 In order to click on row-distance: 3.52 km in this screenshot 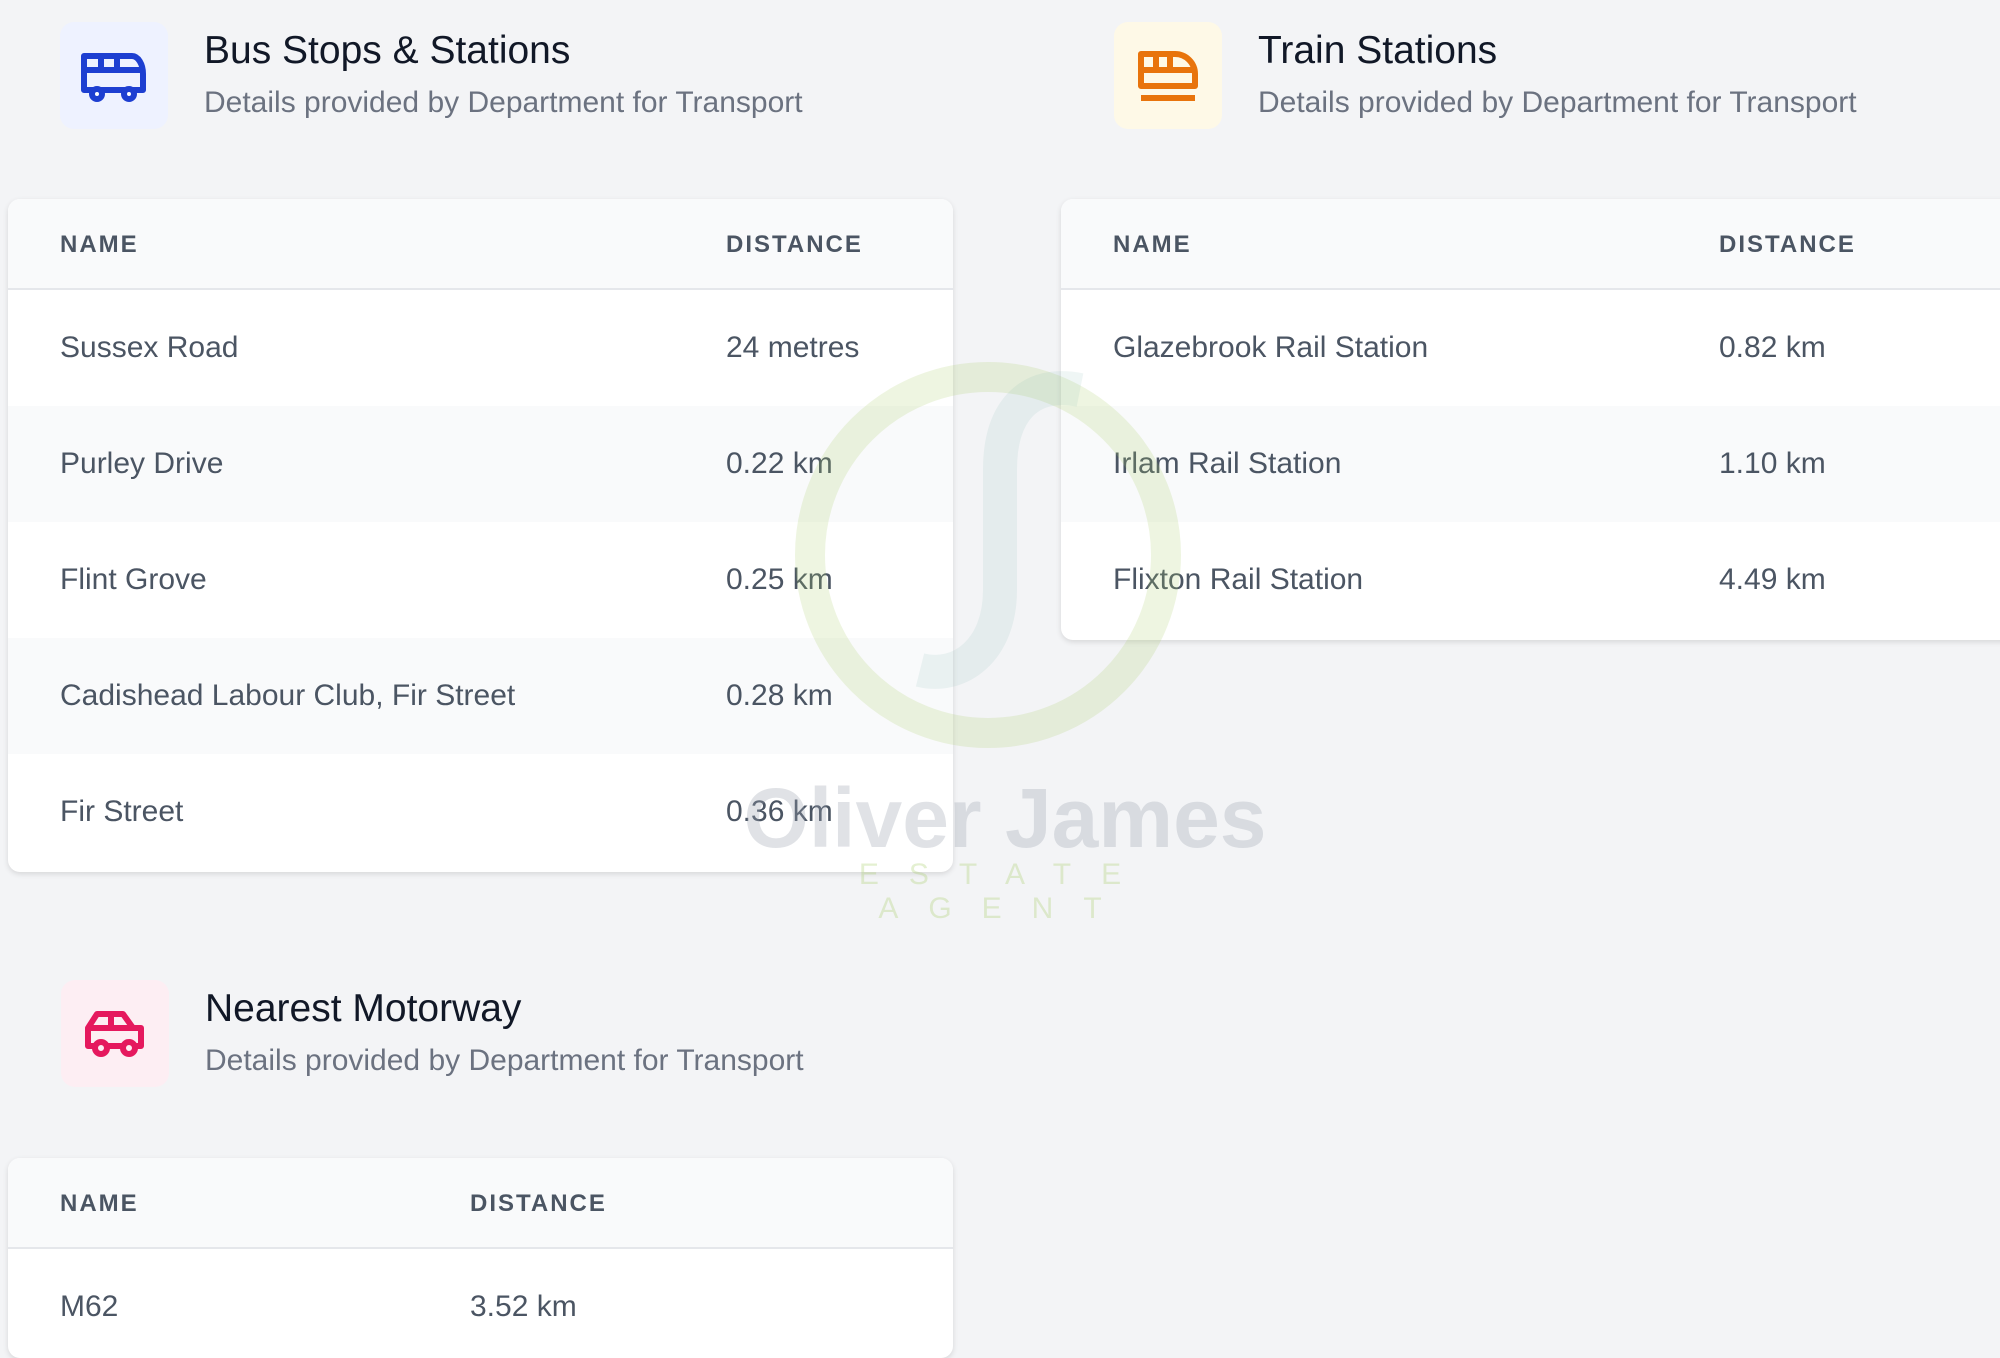, I will do `click(523, 1306)`.